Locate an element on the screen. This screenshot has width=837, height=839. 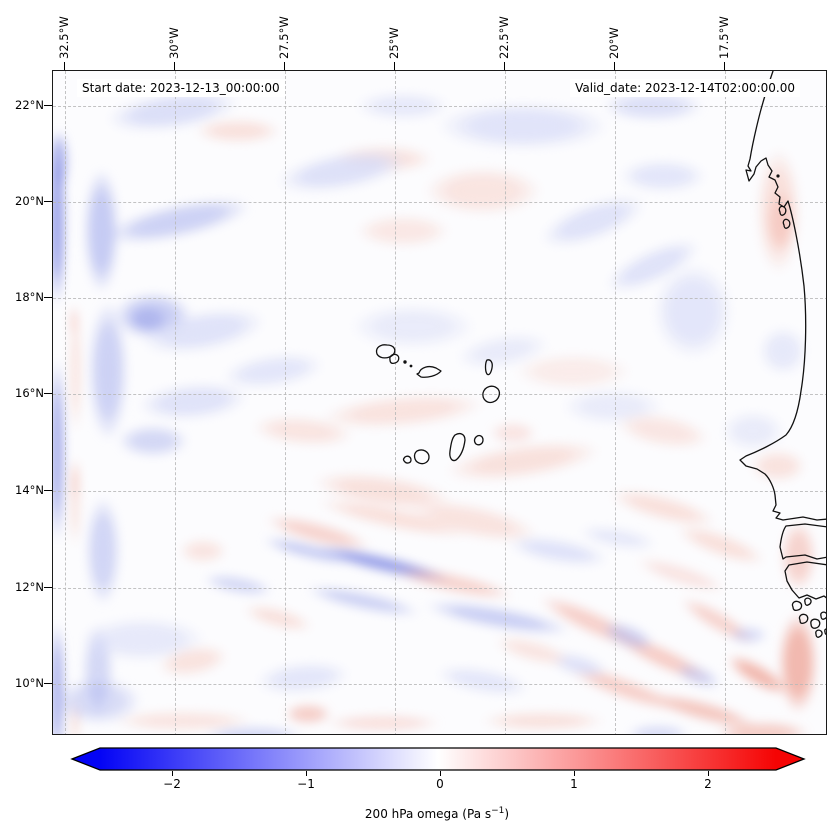
y-tick-label: 12°N is located at coordinates (29, 587).